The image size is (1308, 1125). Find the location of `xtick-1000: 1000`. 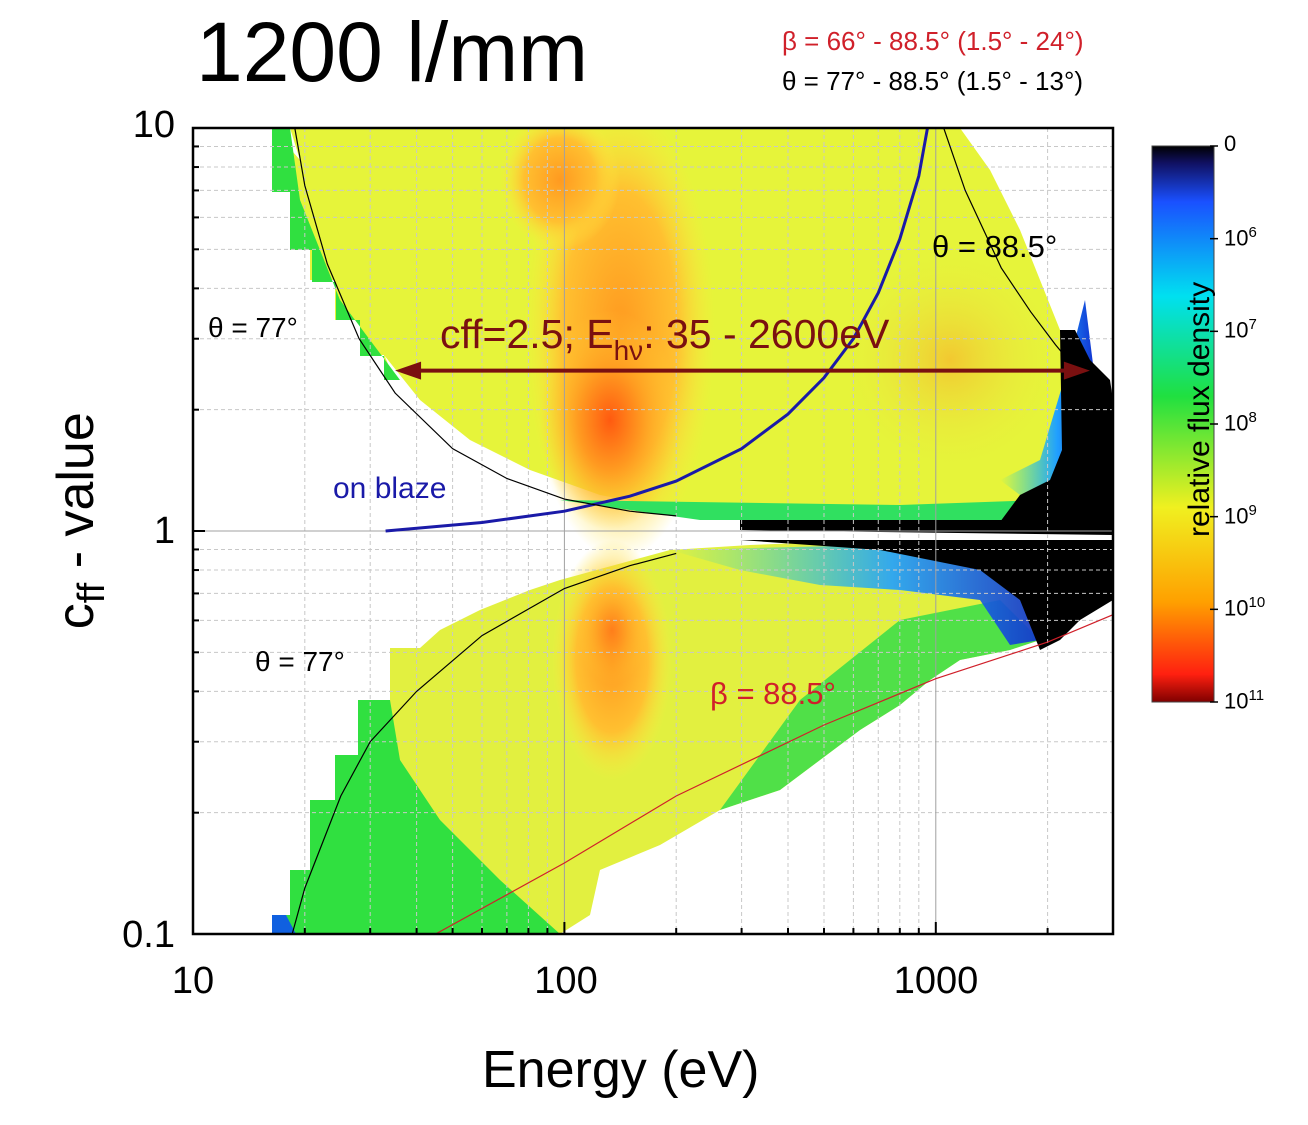

xtick-1000: 1000 is located at coordinates (936, 981).